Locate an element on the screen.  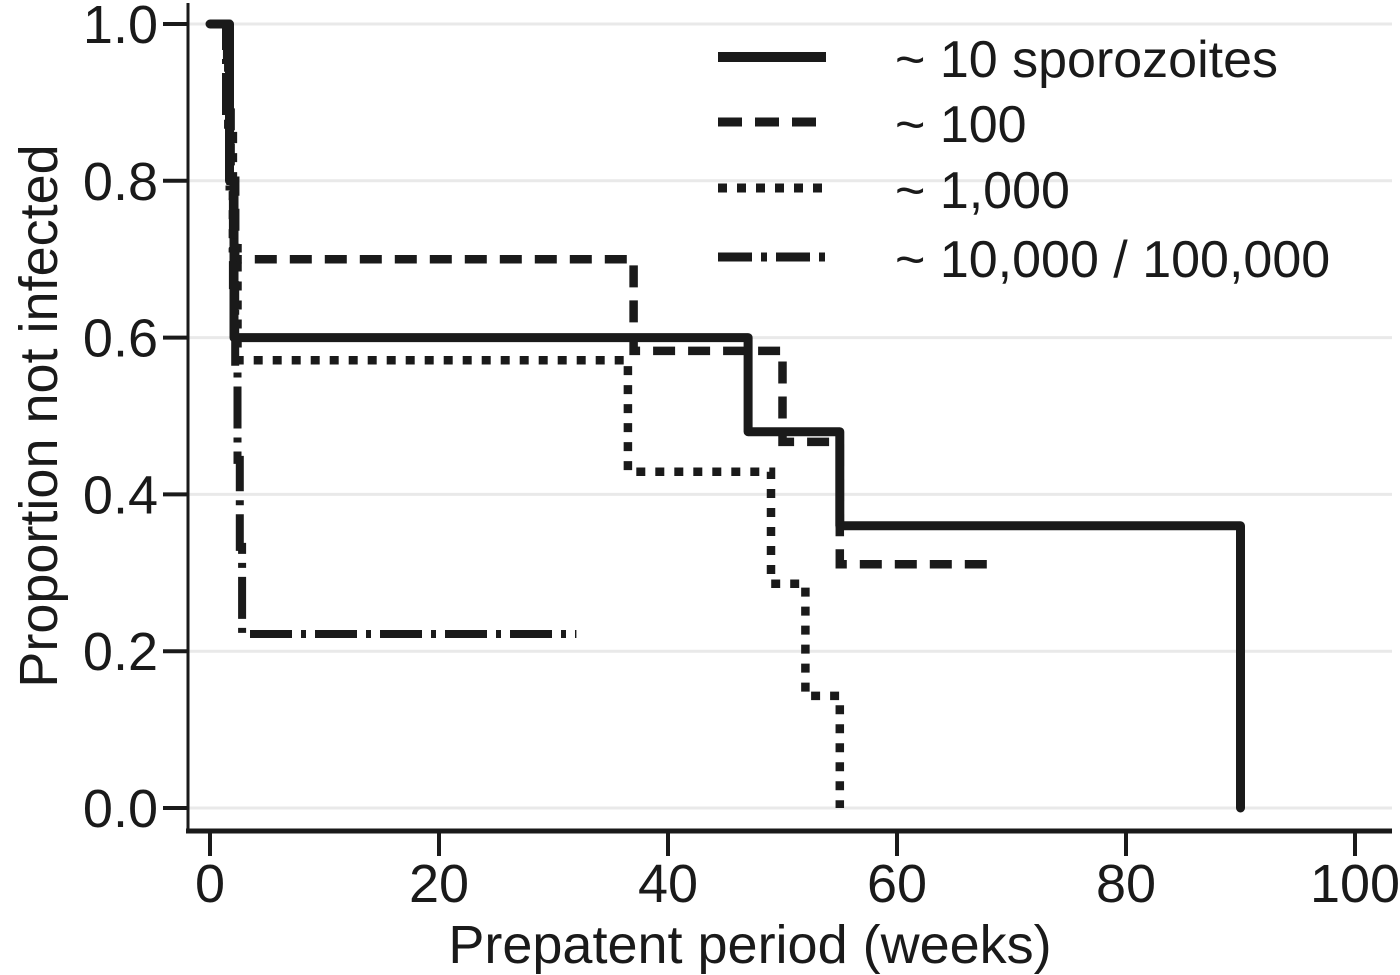
x-tick-label-0: 0 is located at coordinates (210, 884).